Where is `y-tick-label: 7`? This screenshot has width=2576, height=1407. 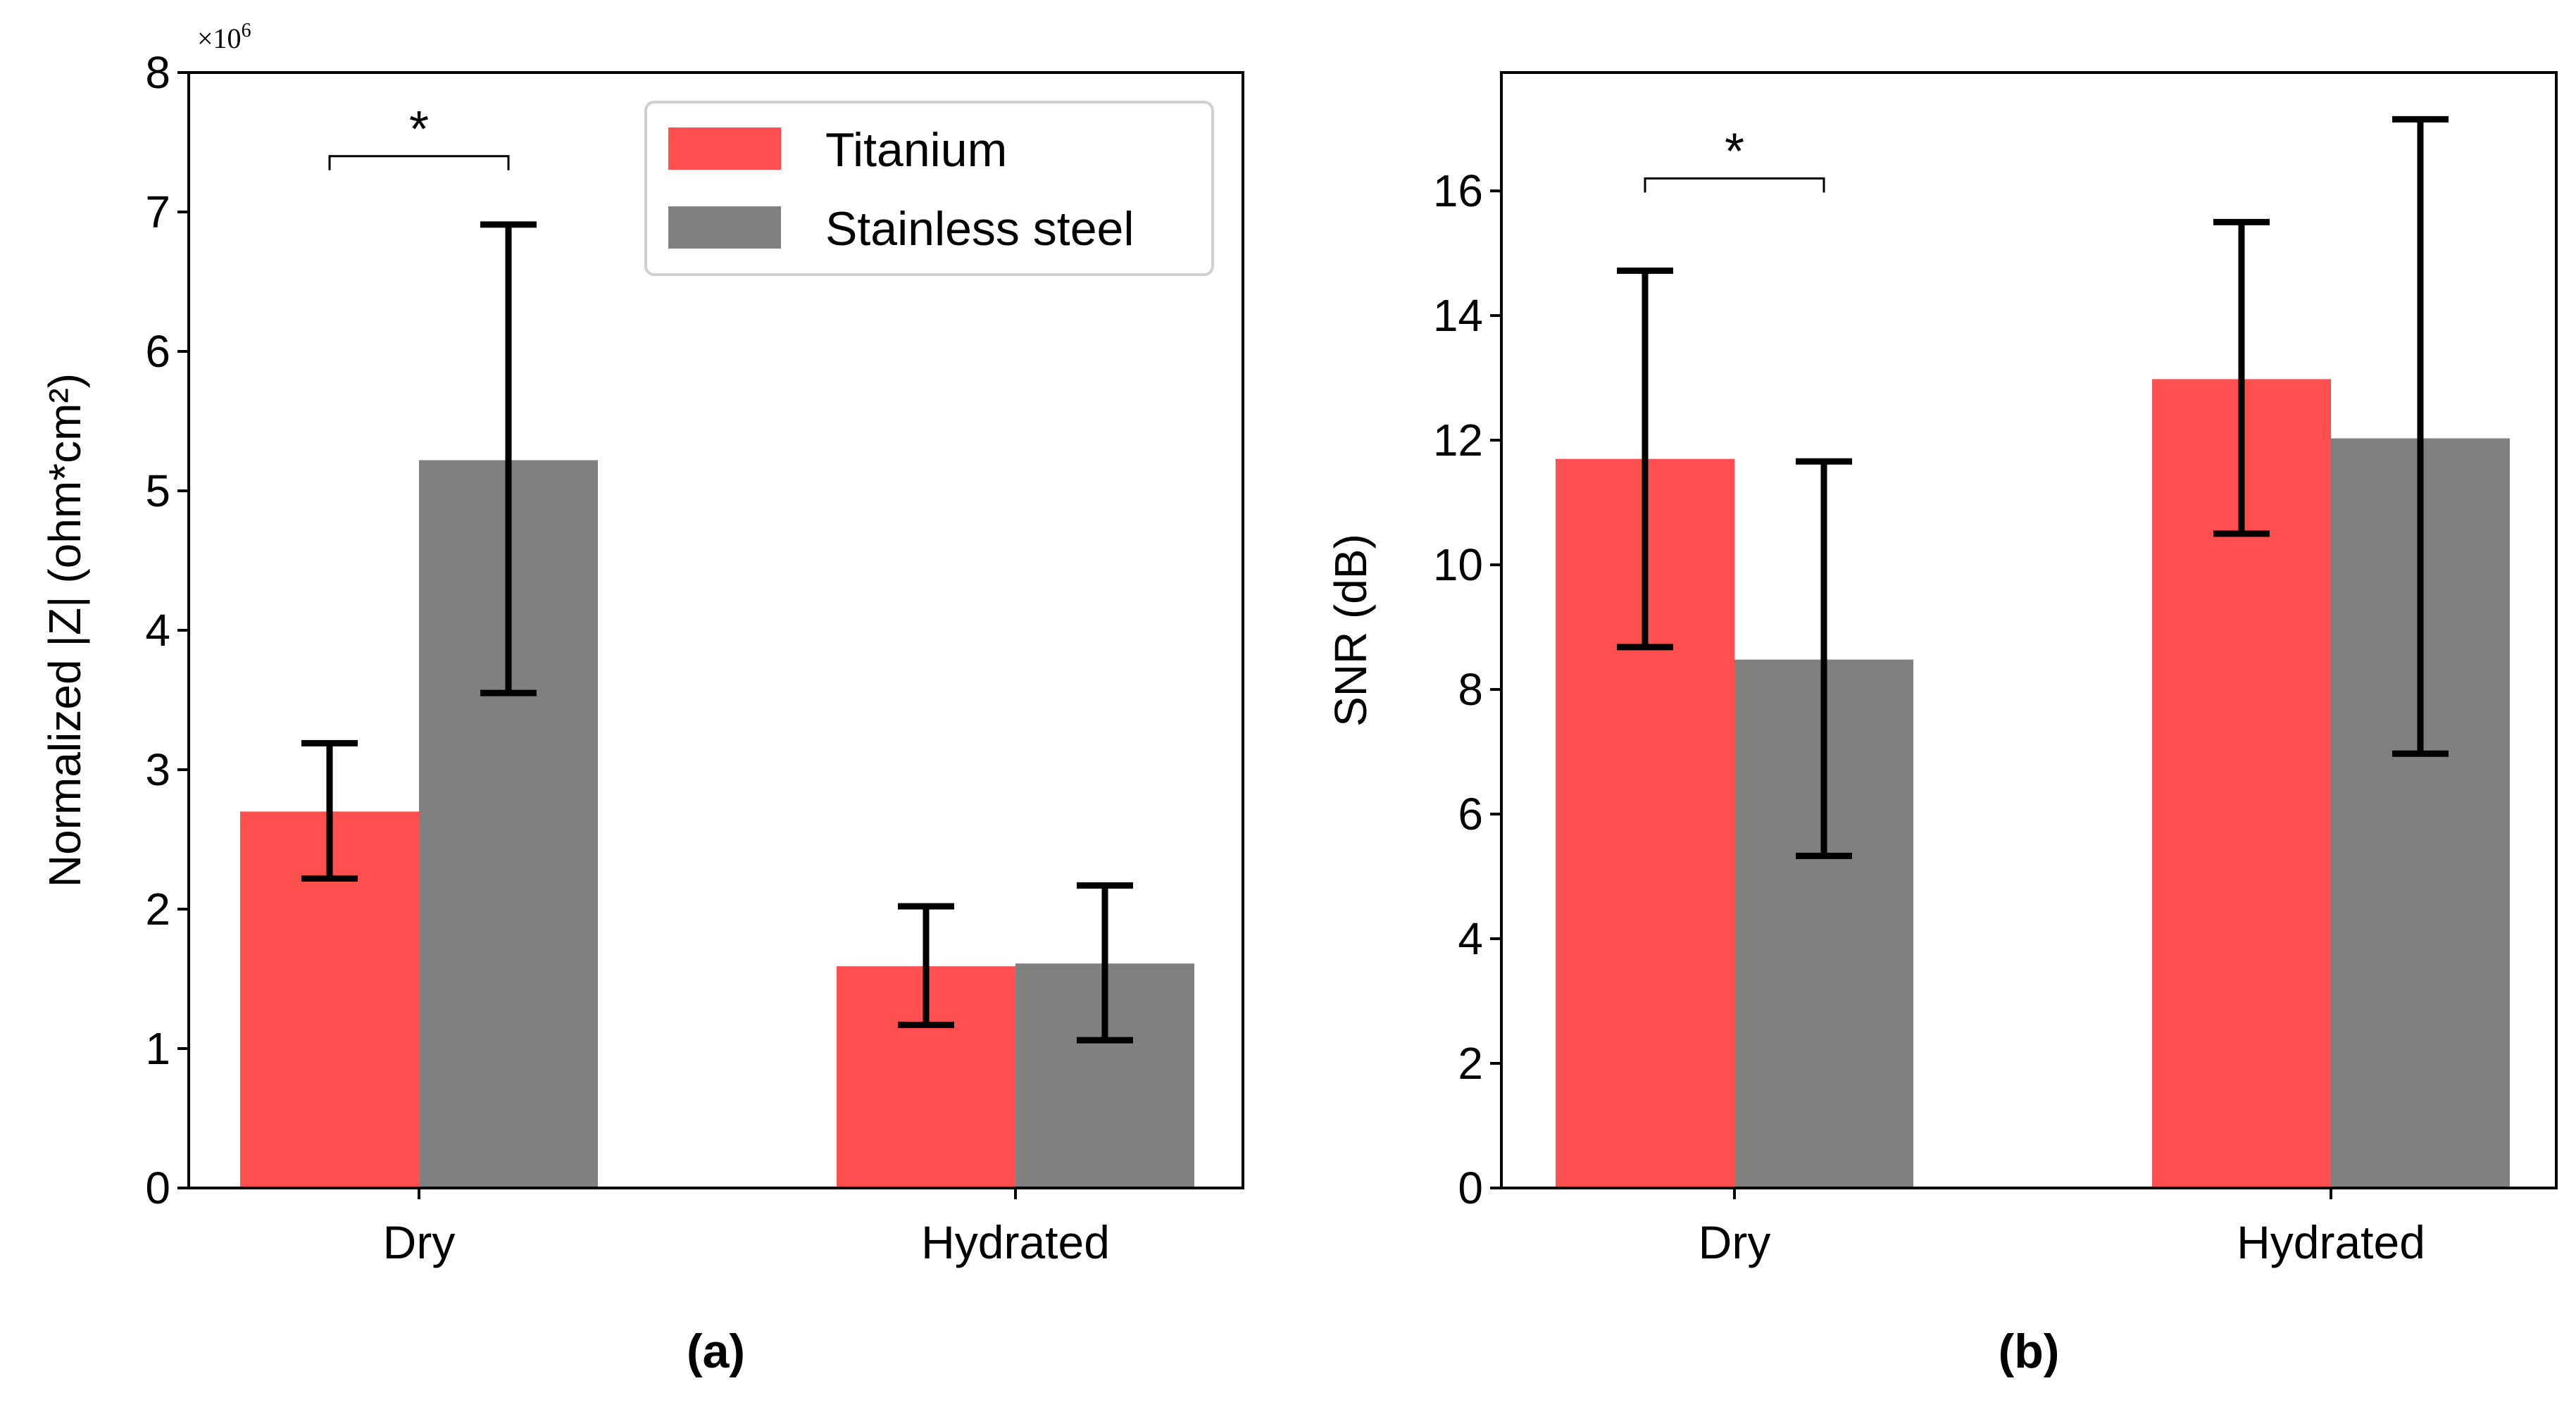
y-tick-label: 7 is located at coordinates (157, 212).